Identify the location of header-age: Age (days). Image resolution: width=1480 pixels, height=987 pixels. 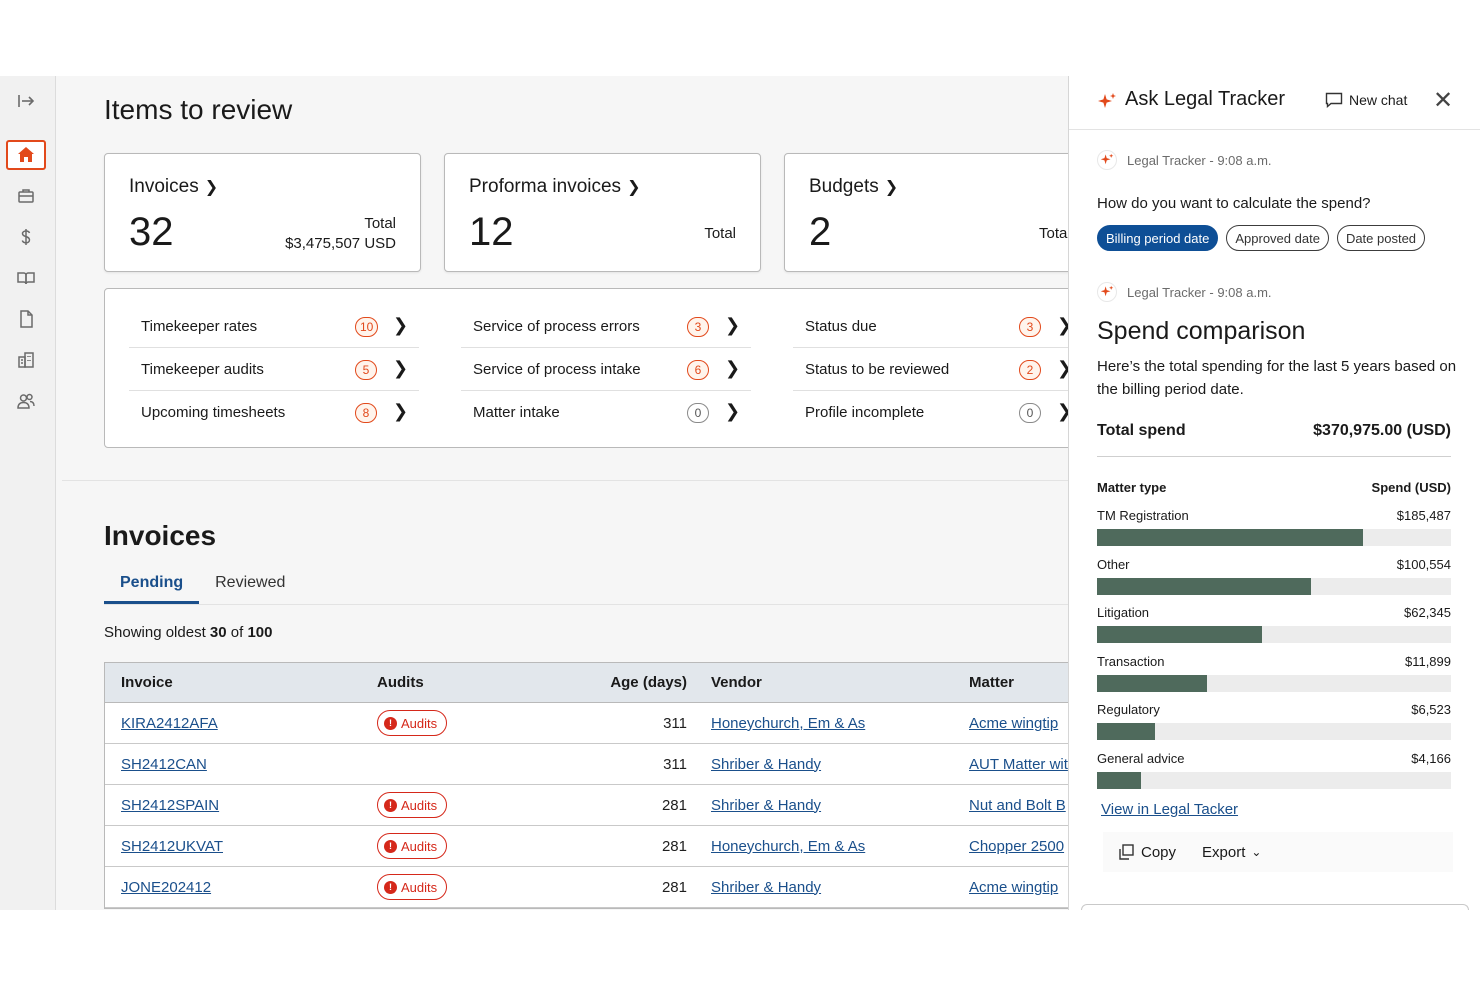
(648, 682).